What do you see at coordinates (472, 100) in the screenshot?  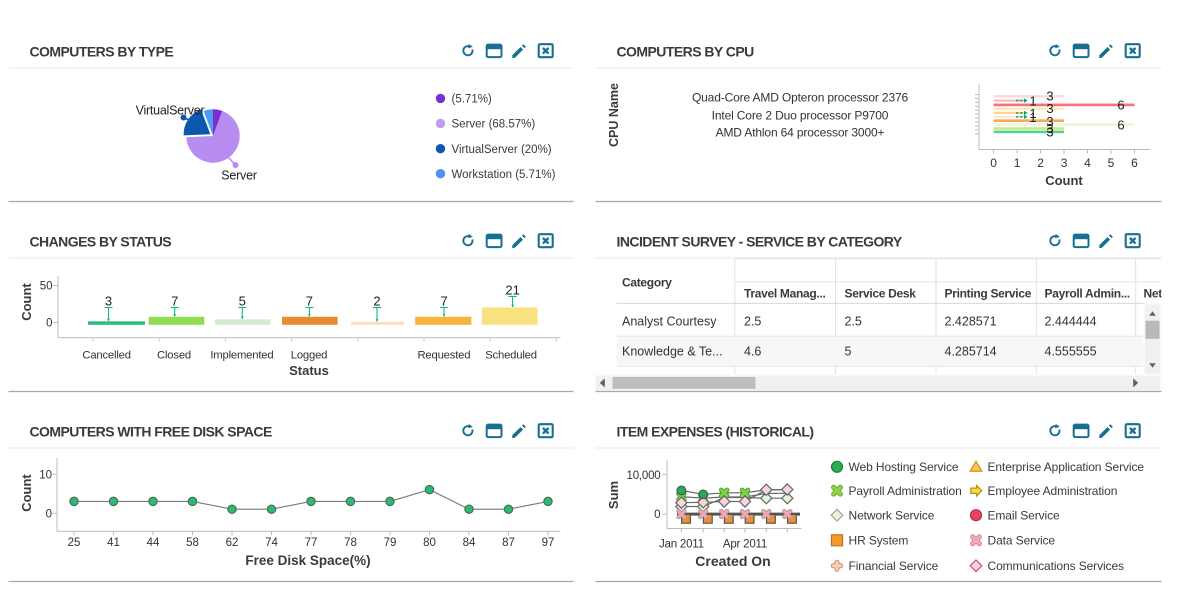 I see `svg-text: (5.71%)` at bounding box center [472, 100].